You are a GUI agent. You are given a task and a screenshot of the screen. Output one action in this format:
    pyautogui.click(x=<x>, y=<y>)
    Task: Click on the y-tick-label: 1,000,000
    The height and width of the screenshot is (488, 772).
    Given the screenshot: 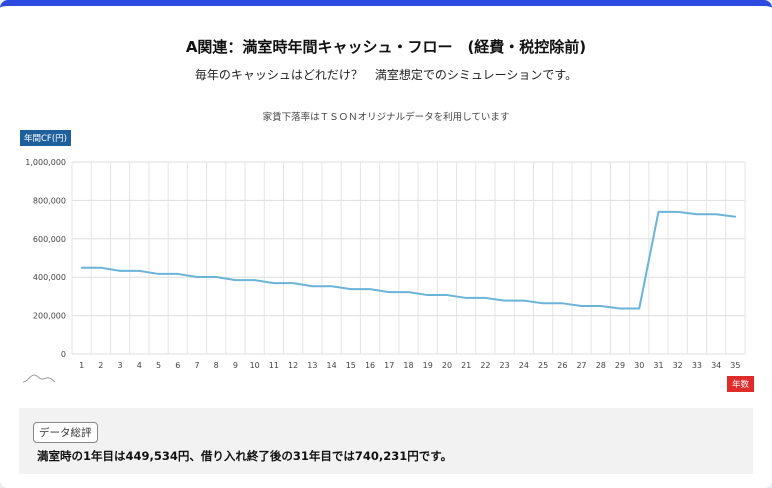 What is the action you would take?
    pyautogui.click(x=45, y=162)
    